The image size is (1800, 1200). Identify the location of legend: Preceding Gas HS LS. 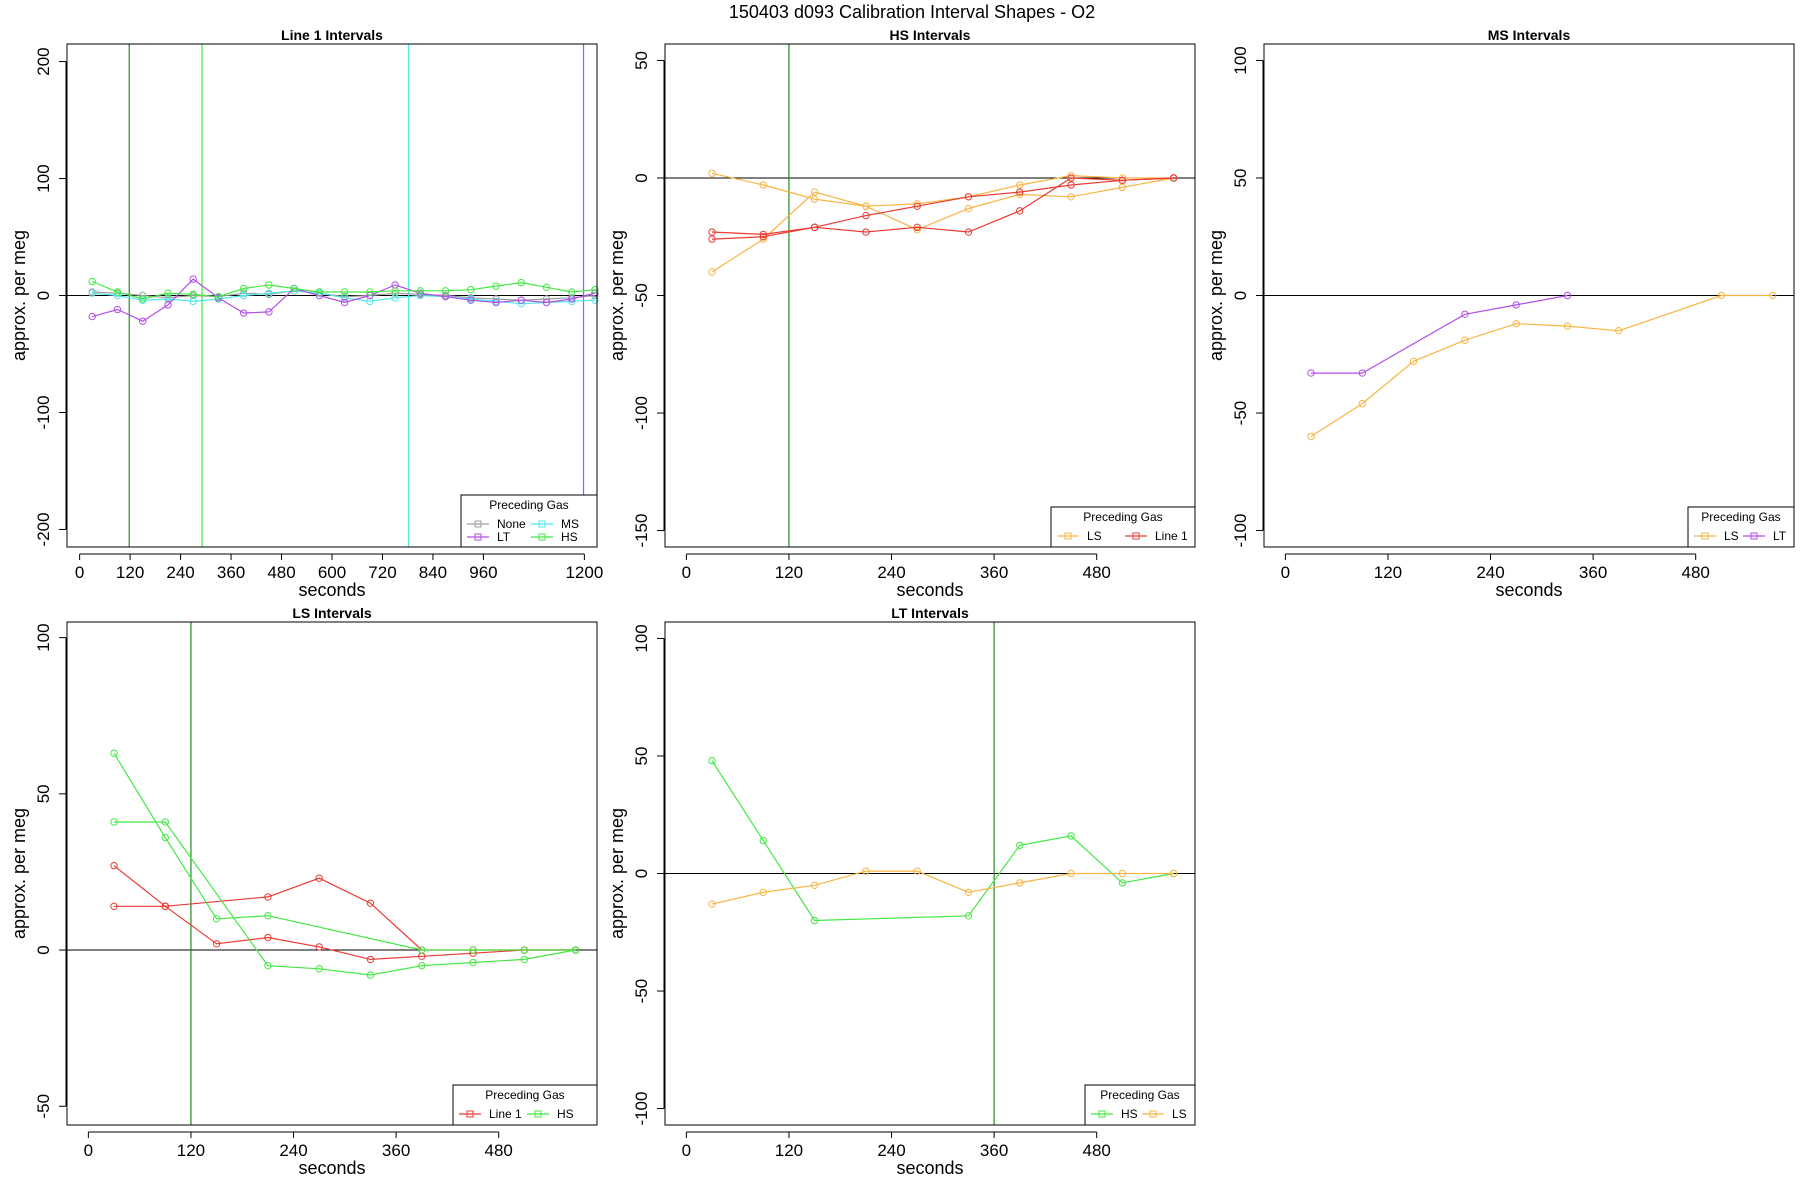
(1140, 1105).